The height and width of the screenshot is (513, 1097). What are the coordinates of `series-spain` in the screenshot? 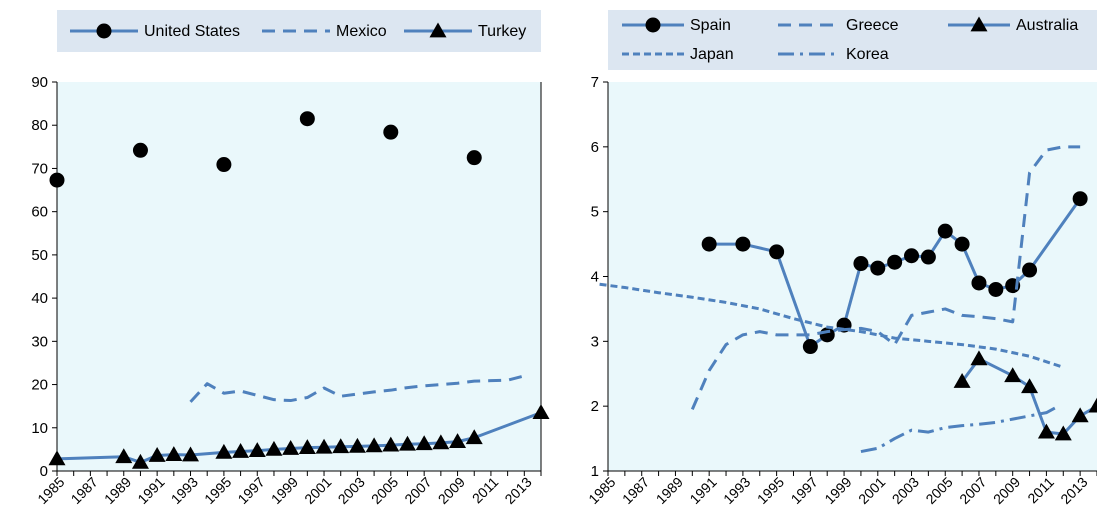 It's located at (894, 273).